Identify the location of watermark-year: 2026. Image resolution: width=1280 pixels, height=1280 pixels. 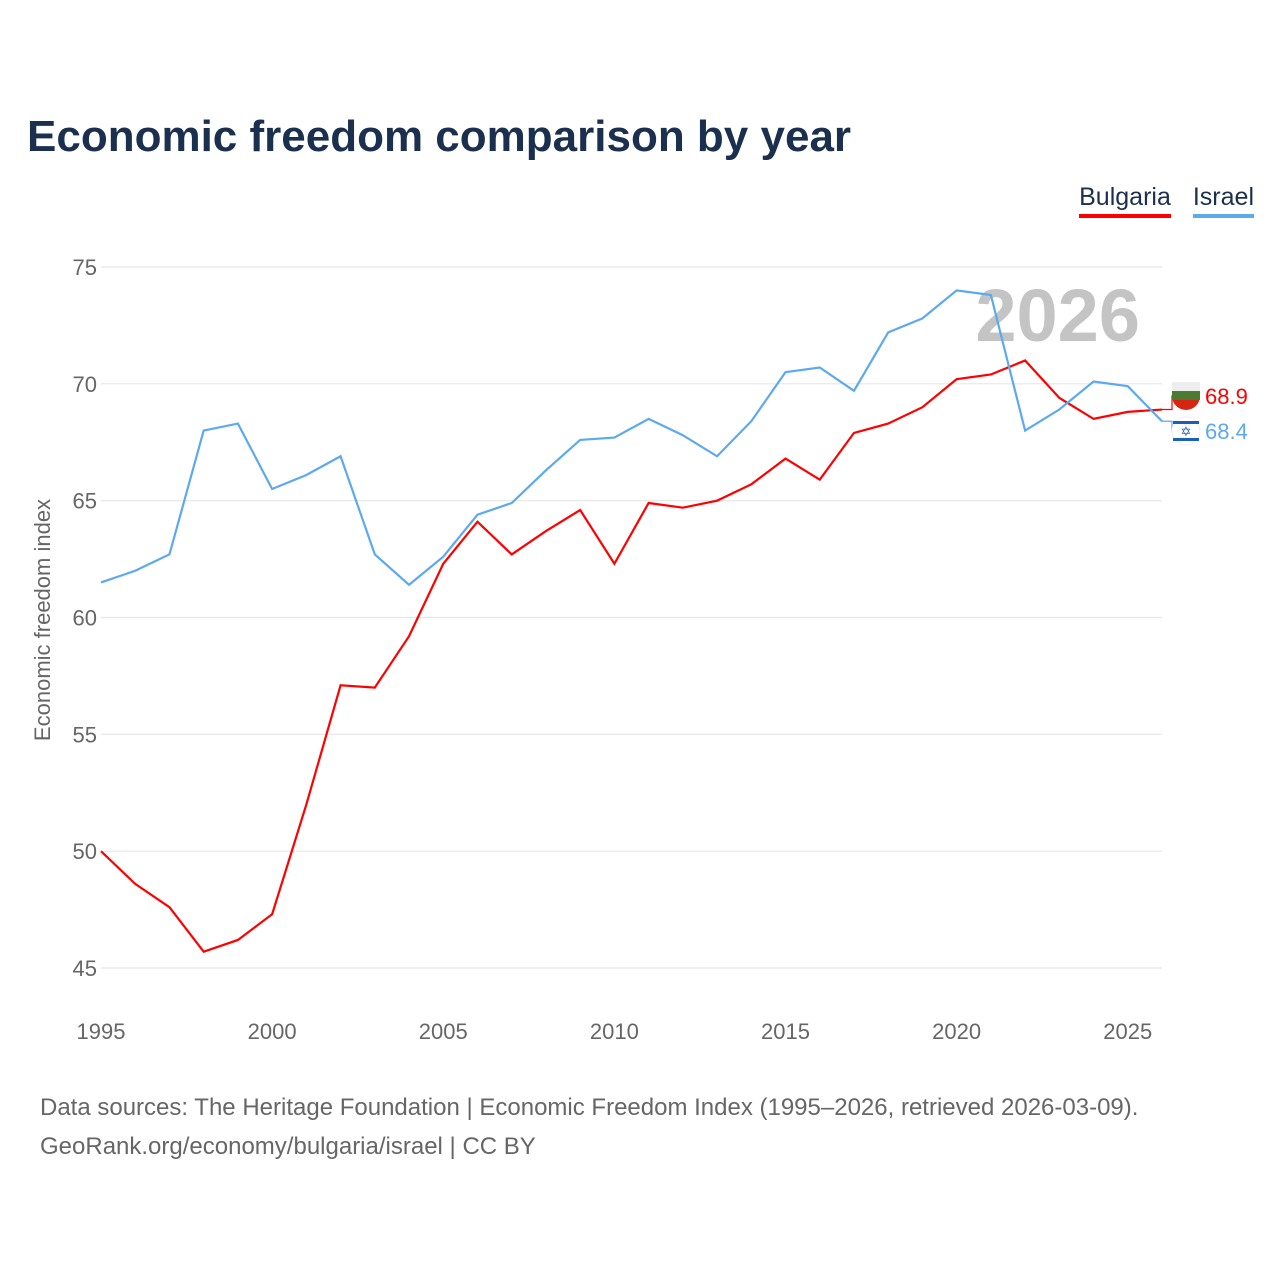
(1057, 315).